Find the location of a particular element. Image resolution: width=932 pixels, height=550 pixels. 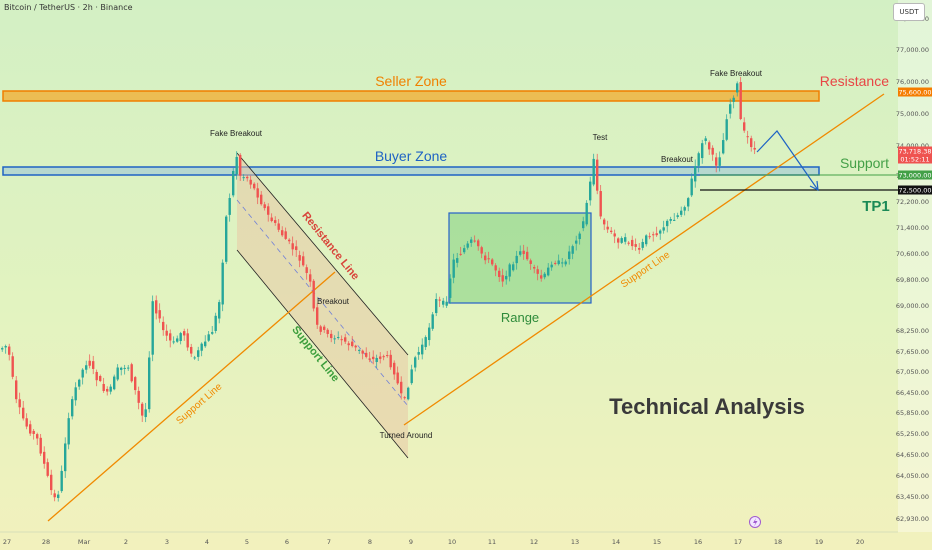

price-tick-label: 69,800.00 is located at coordinates (912, 280).